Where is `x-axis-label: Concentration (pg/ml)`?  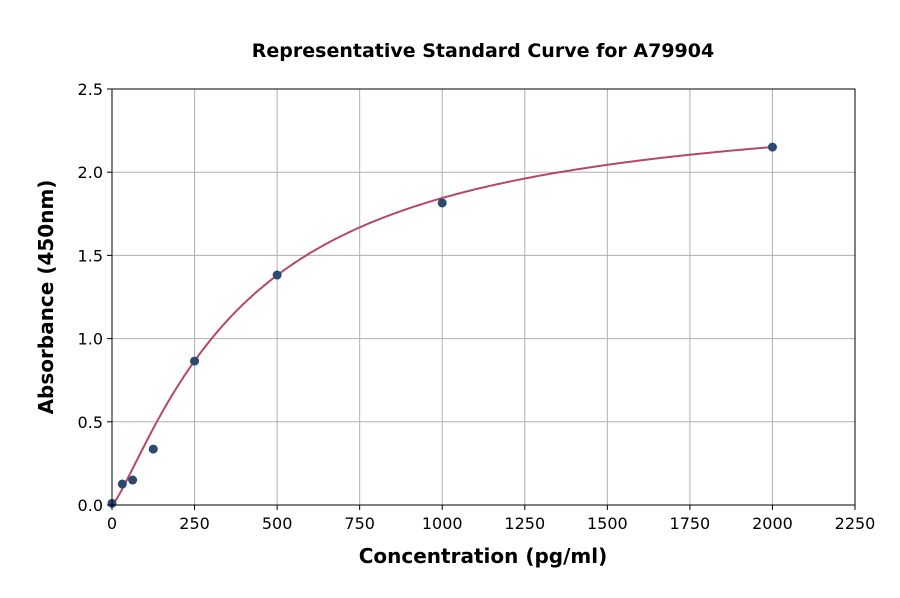 x-axis-label: Concentration (pg/ml) is located at coordinates (483, 556).